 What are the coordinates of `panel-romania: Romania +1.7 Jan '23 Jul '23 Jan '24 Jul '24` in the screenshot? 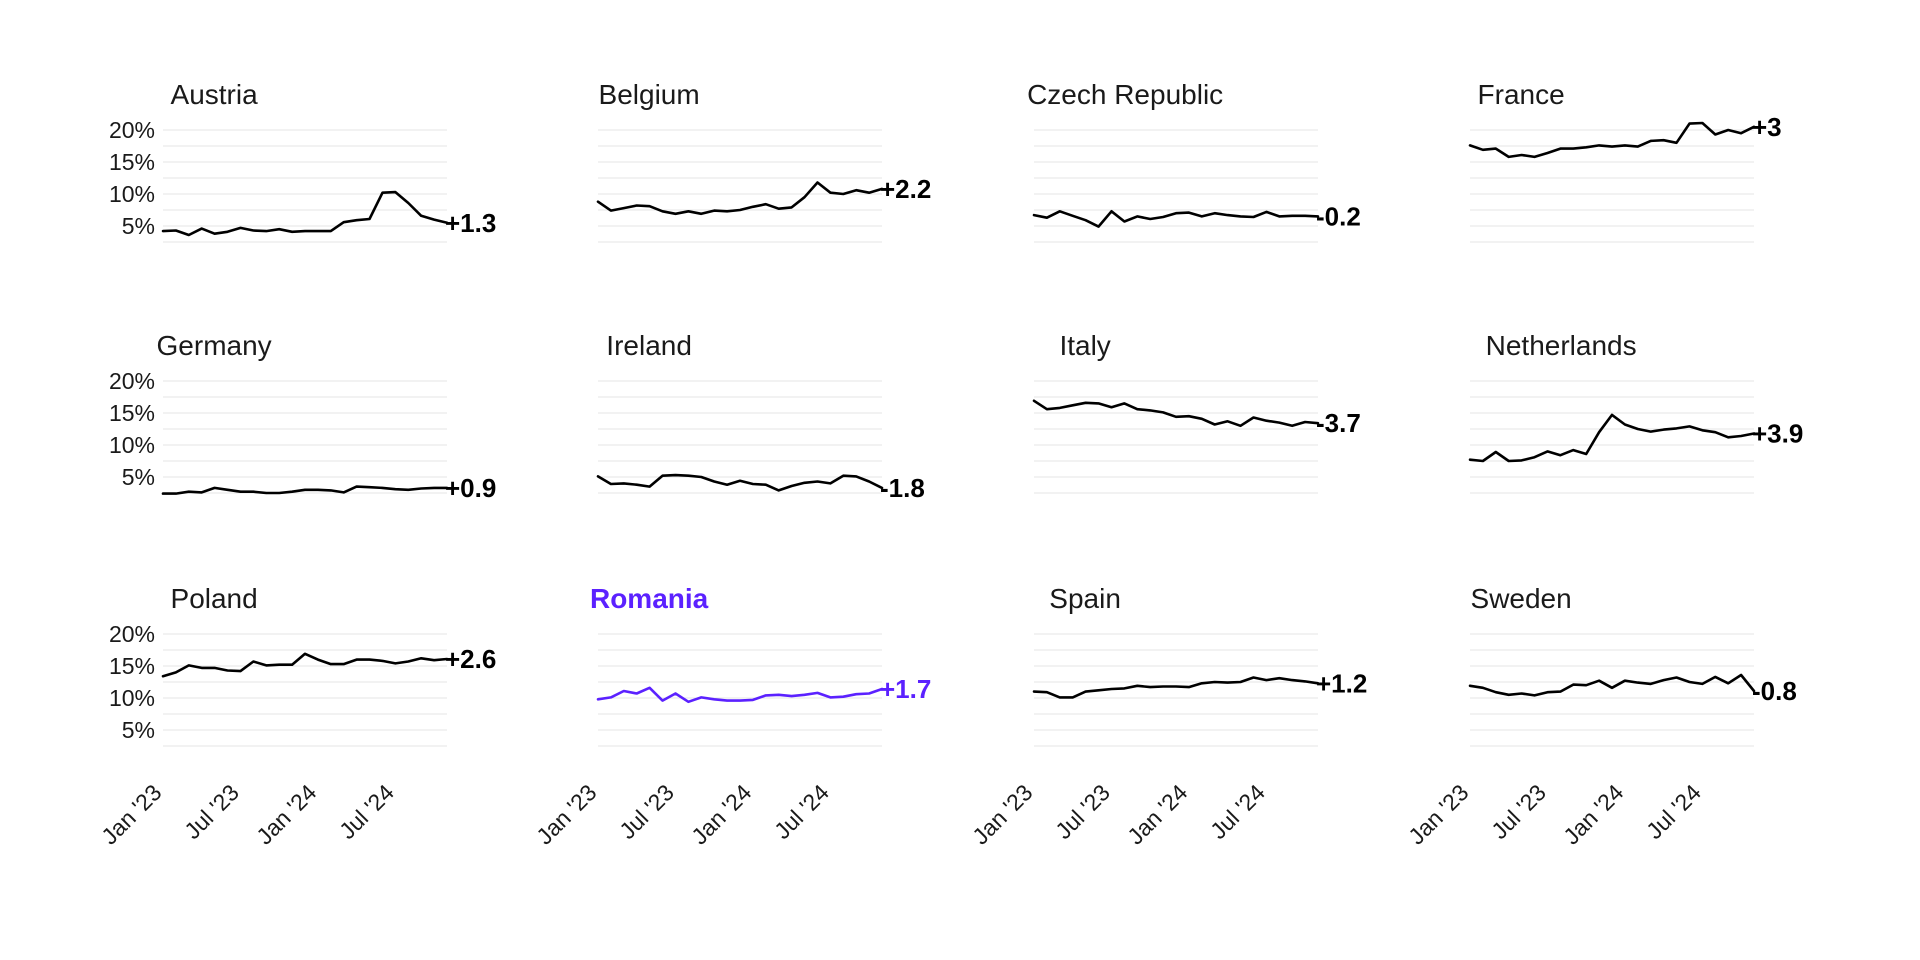 It's located at (731, 716).